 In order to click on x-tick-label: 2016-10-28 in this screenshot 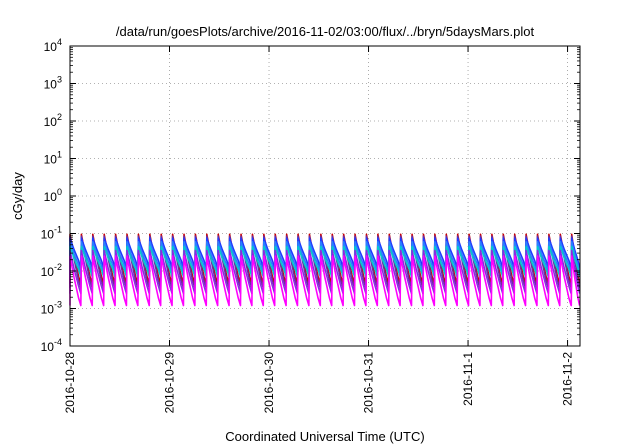, I will do `click(70, 383)`.